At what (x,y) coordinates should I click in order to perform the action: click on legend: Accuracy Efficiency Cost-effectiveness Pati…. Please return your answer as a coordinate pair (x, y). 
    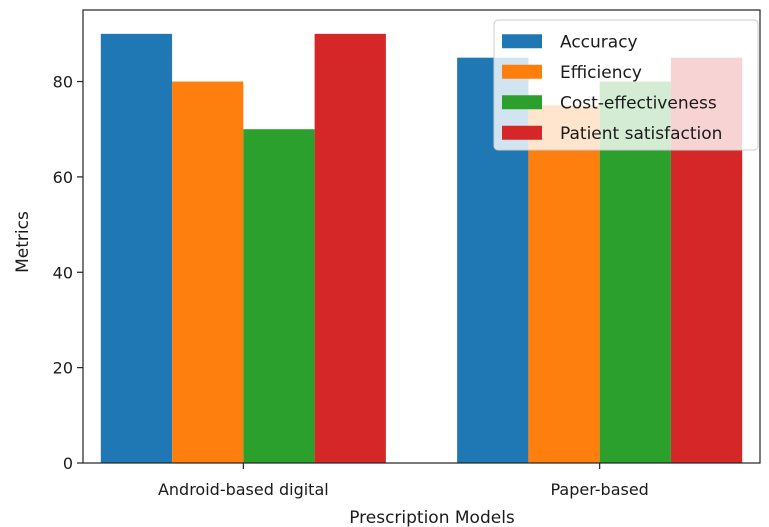
    Looking at the image, I should click on (626, 85).